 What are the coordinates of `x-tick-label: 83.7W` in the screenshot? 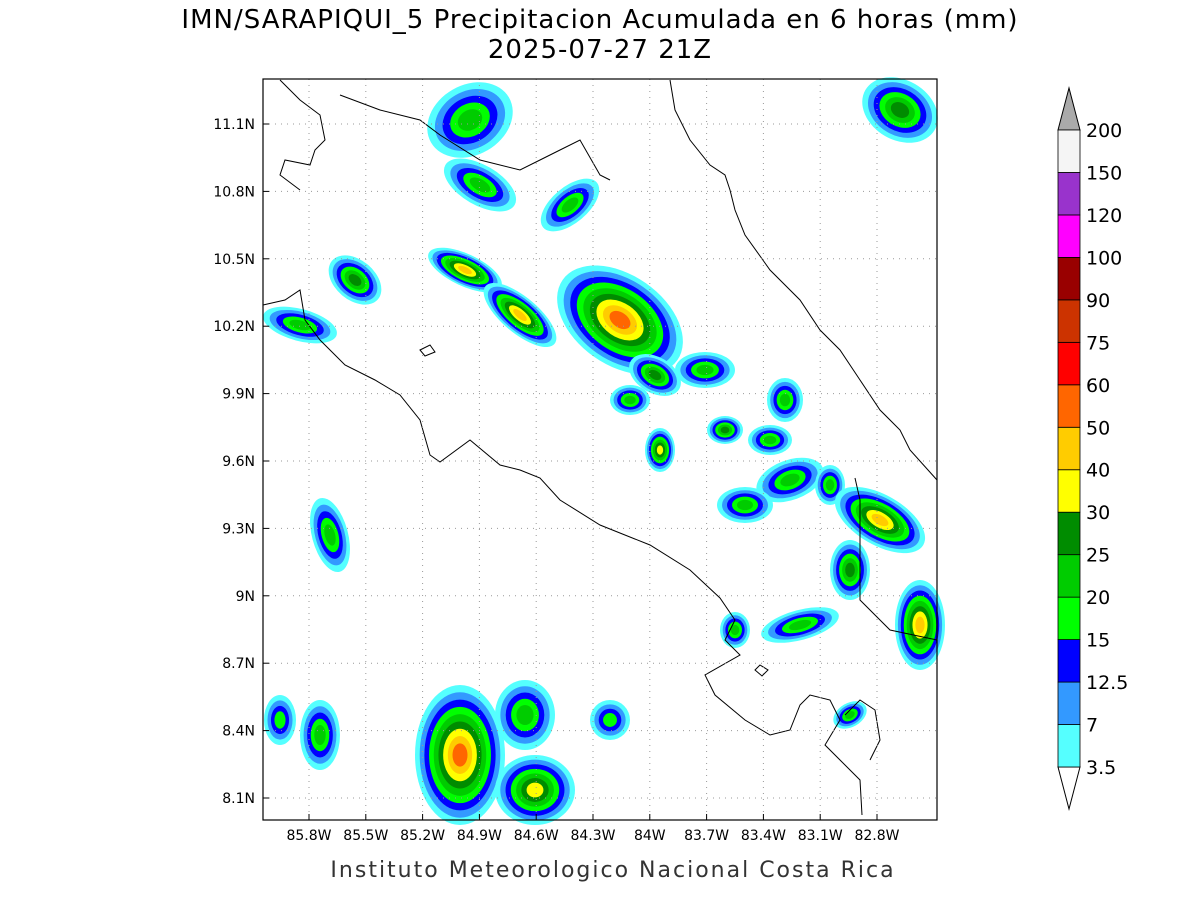 It's located at (706, 836).